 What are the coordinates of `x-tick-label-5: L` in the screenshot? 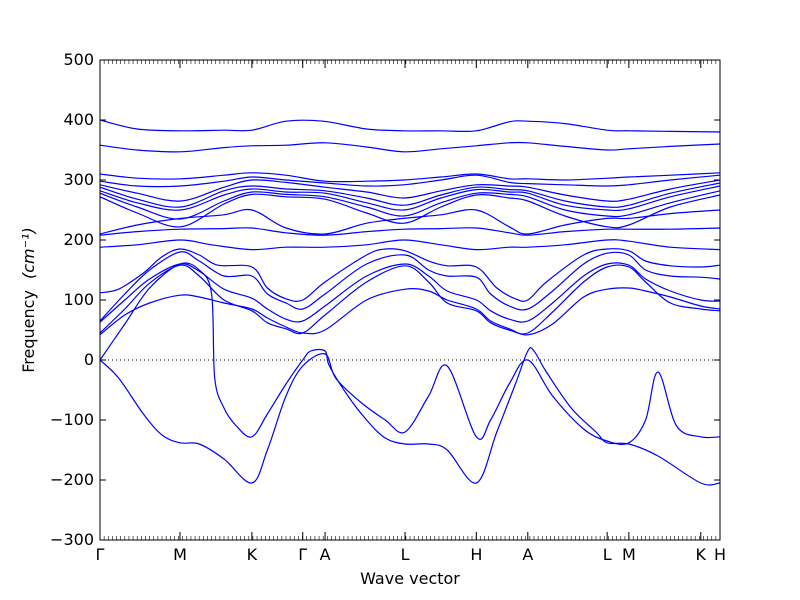 It's located at (405, 554).